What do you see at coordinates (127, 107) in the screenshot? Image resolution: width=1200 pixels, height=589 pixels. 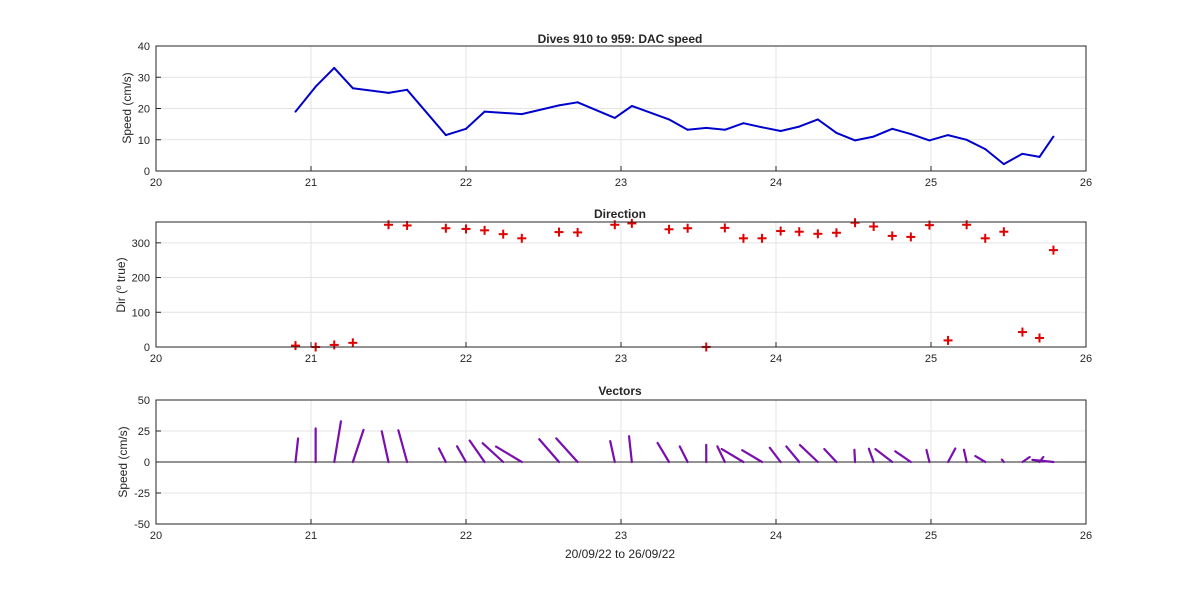 I see `speed-panel-ylabel: Speed (cm/s)` at bounding box center [127, 107].